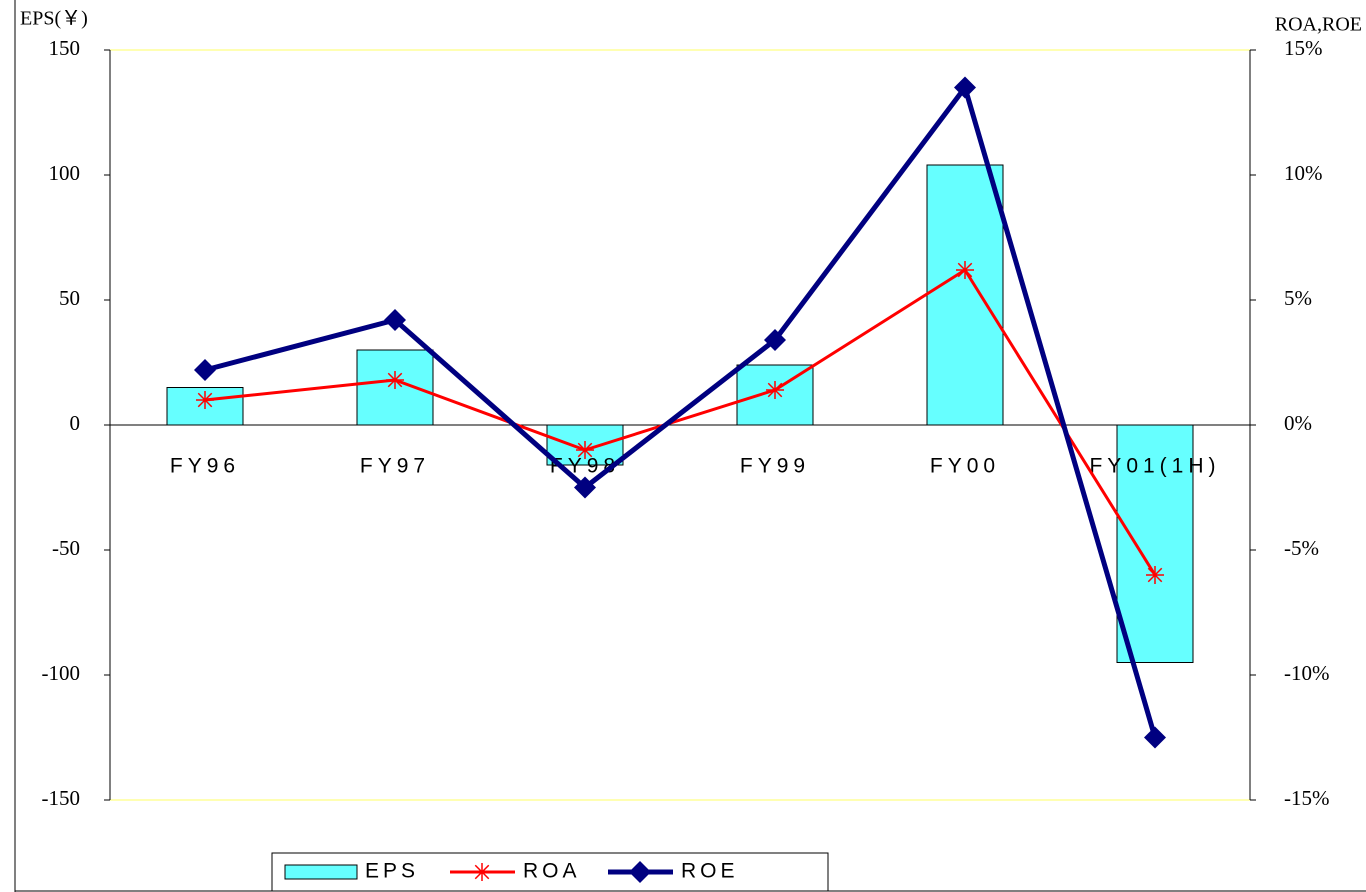  I want to click on legend-label: ROE, so click(710, 871).